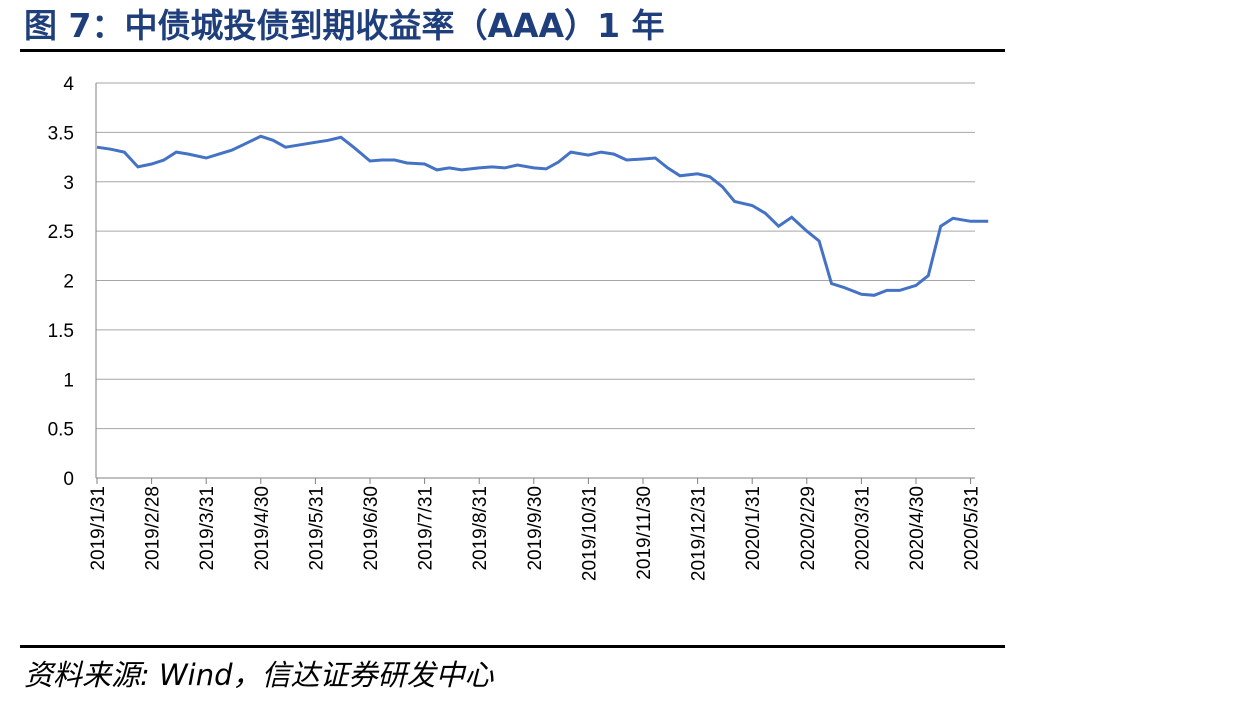  What do you see at coordinates (68, 84) in the screenshot?
I see `y-tick-label: 4` at bounding box center [68, 84].